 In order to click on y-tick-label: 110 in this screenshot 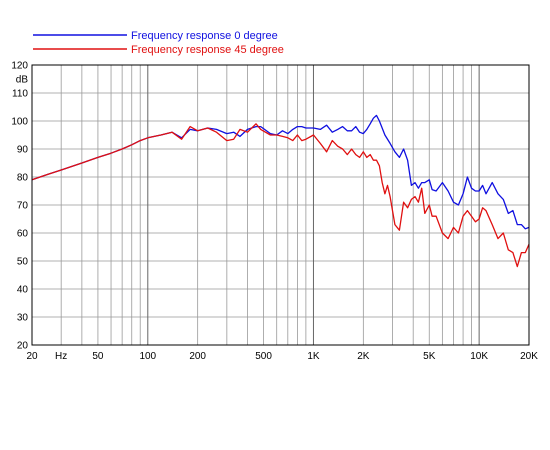, I will do `click(20, 94)`.